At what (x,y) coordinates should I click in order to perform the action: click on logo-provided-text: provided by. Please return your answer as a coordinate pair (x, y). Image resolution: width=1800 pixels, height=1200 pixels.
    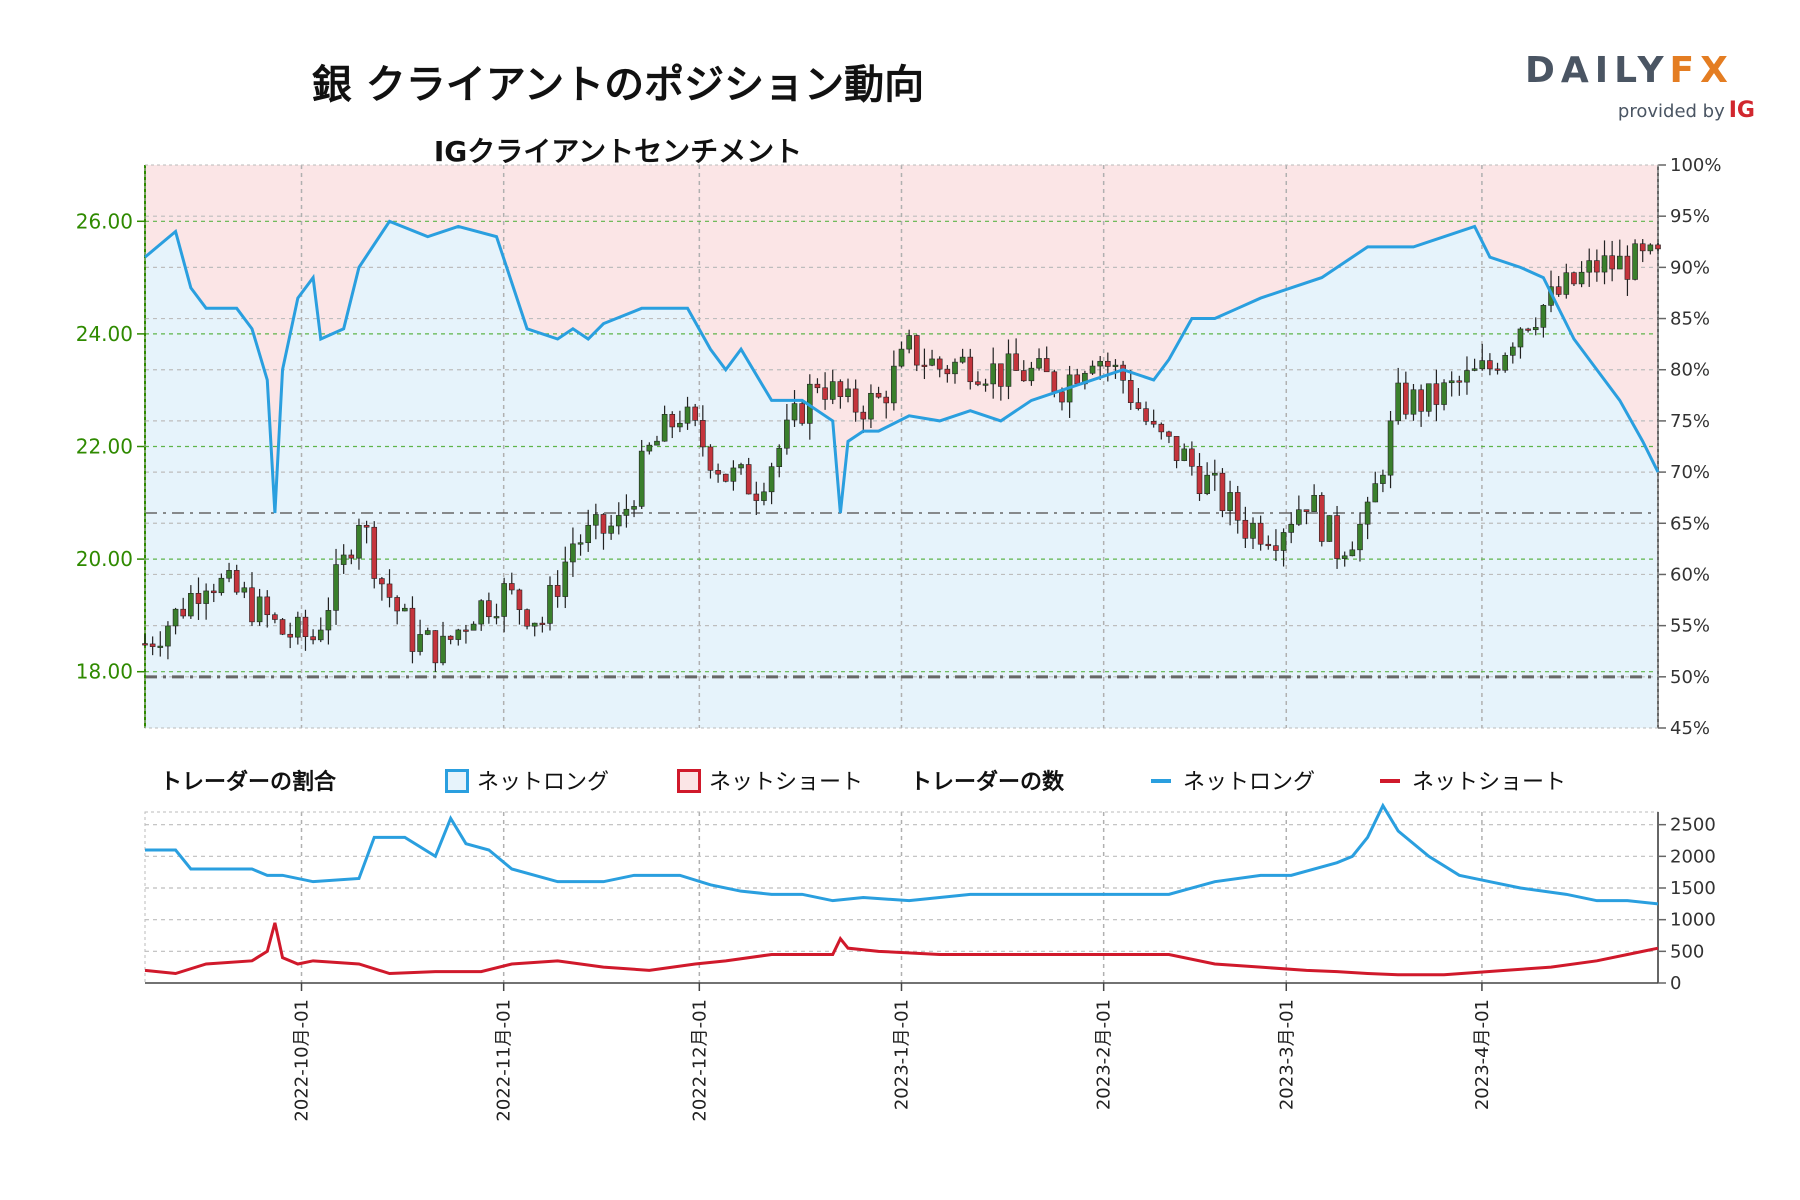
    Looking at the image, I should click on (1671, 111).